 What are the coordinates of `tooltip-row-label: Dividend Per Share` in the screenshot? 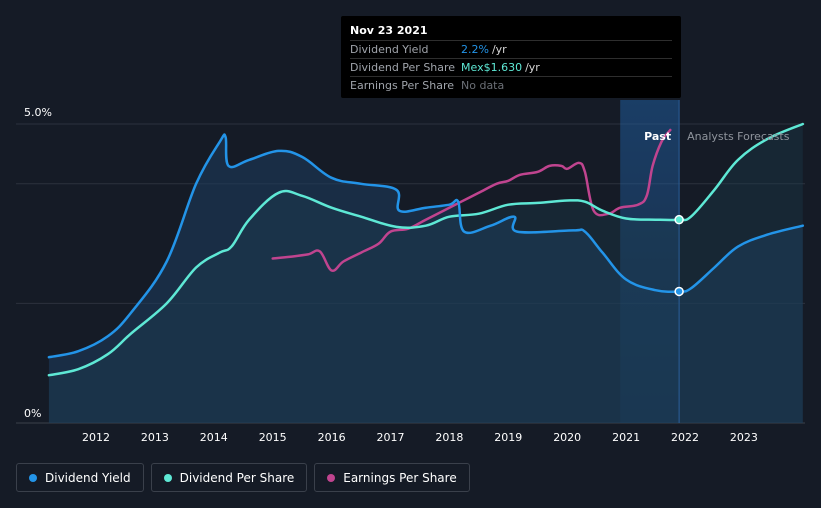 It's located at (403, 67).